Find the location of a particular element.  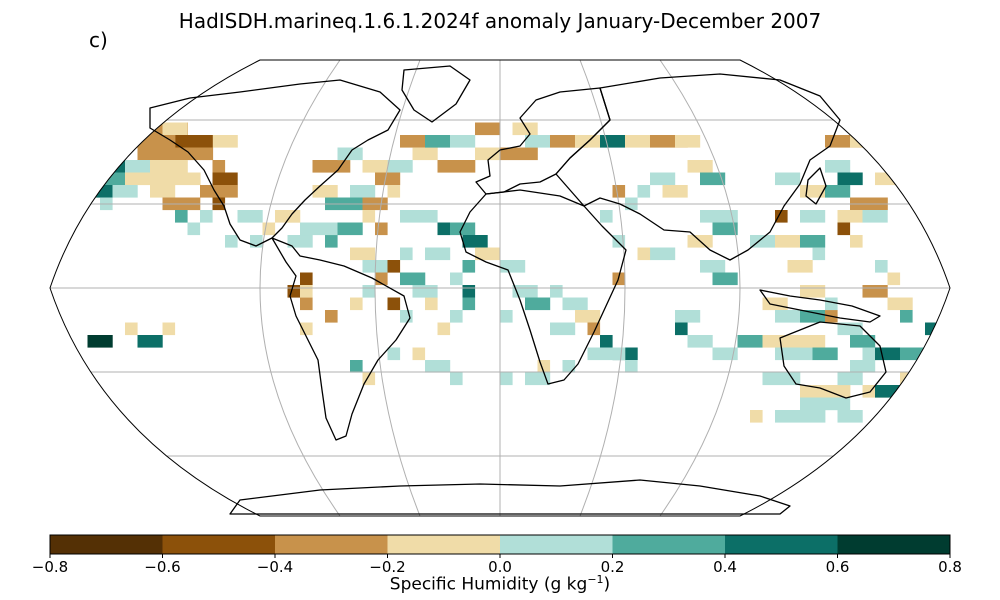

coast-antarctica is located at coordinates (510, 497).